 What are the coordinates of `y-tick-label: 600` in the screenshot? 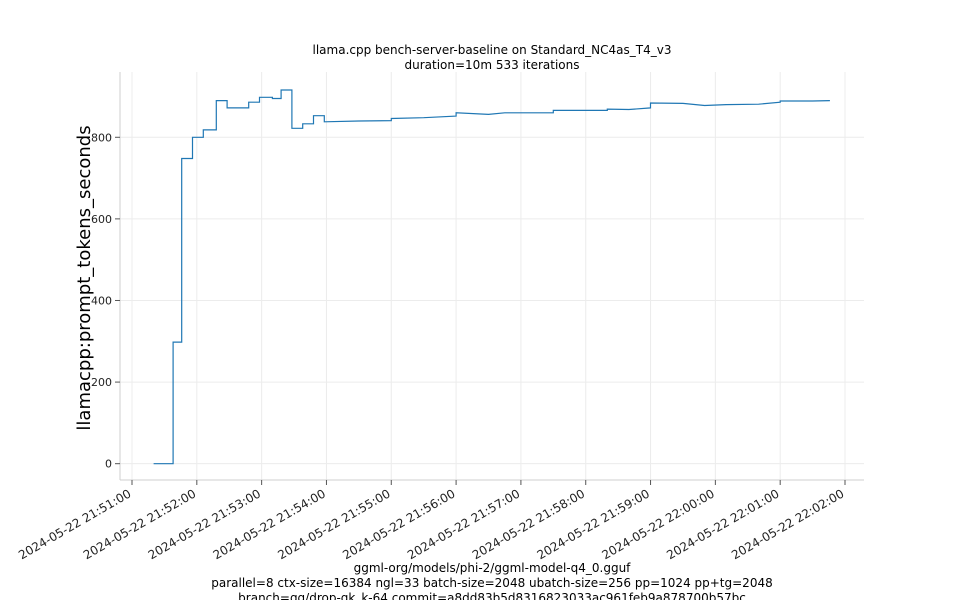 It's located at (101, 219).